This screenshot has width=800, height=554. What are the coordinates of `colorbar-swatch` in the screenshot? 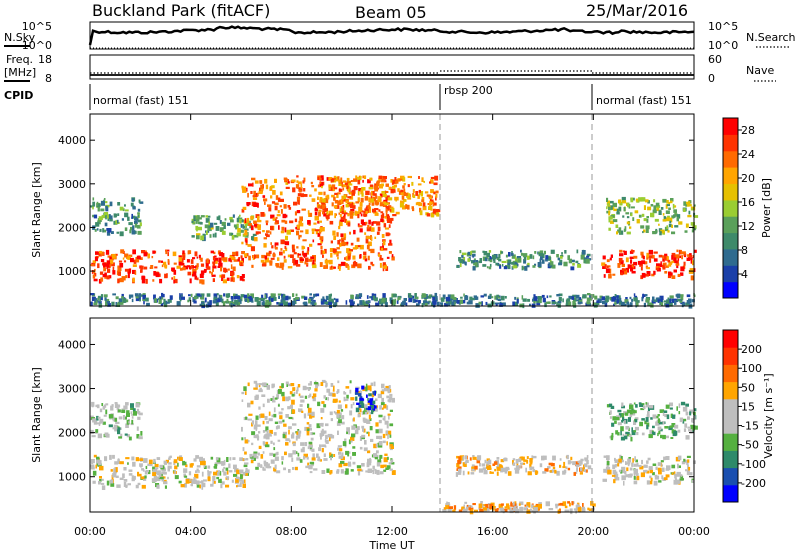 It's located at (730, 459).